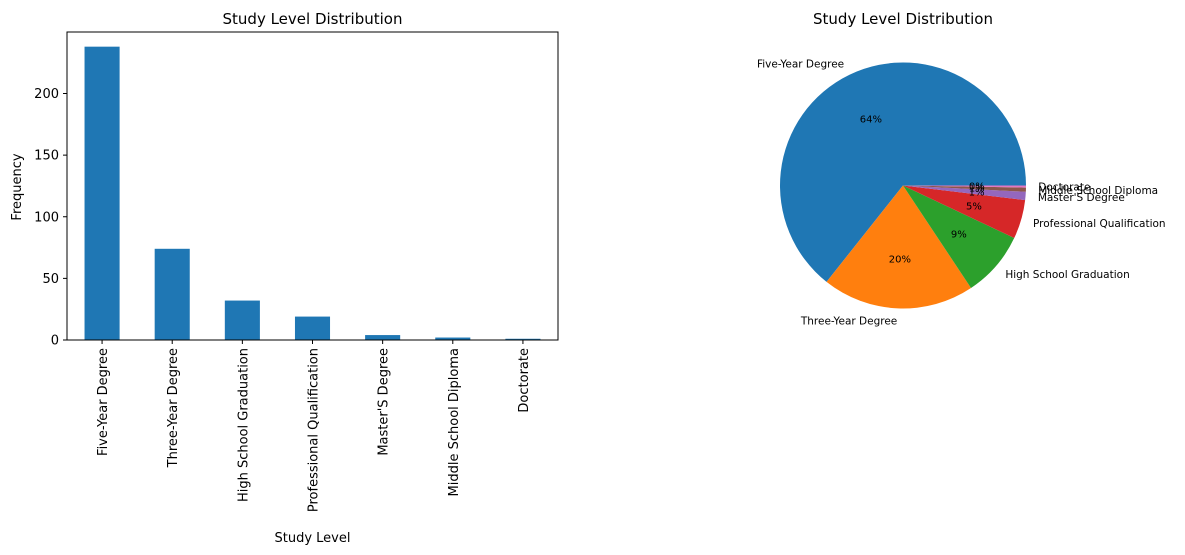  What do you see at coordinates (454, 422) in the screenshot?
I see `bar-x-tick-label: Middle School Diploma` at bounding box center [454, 422].